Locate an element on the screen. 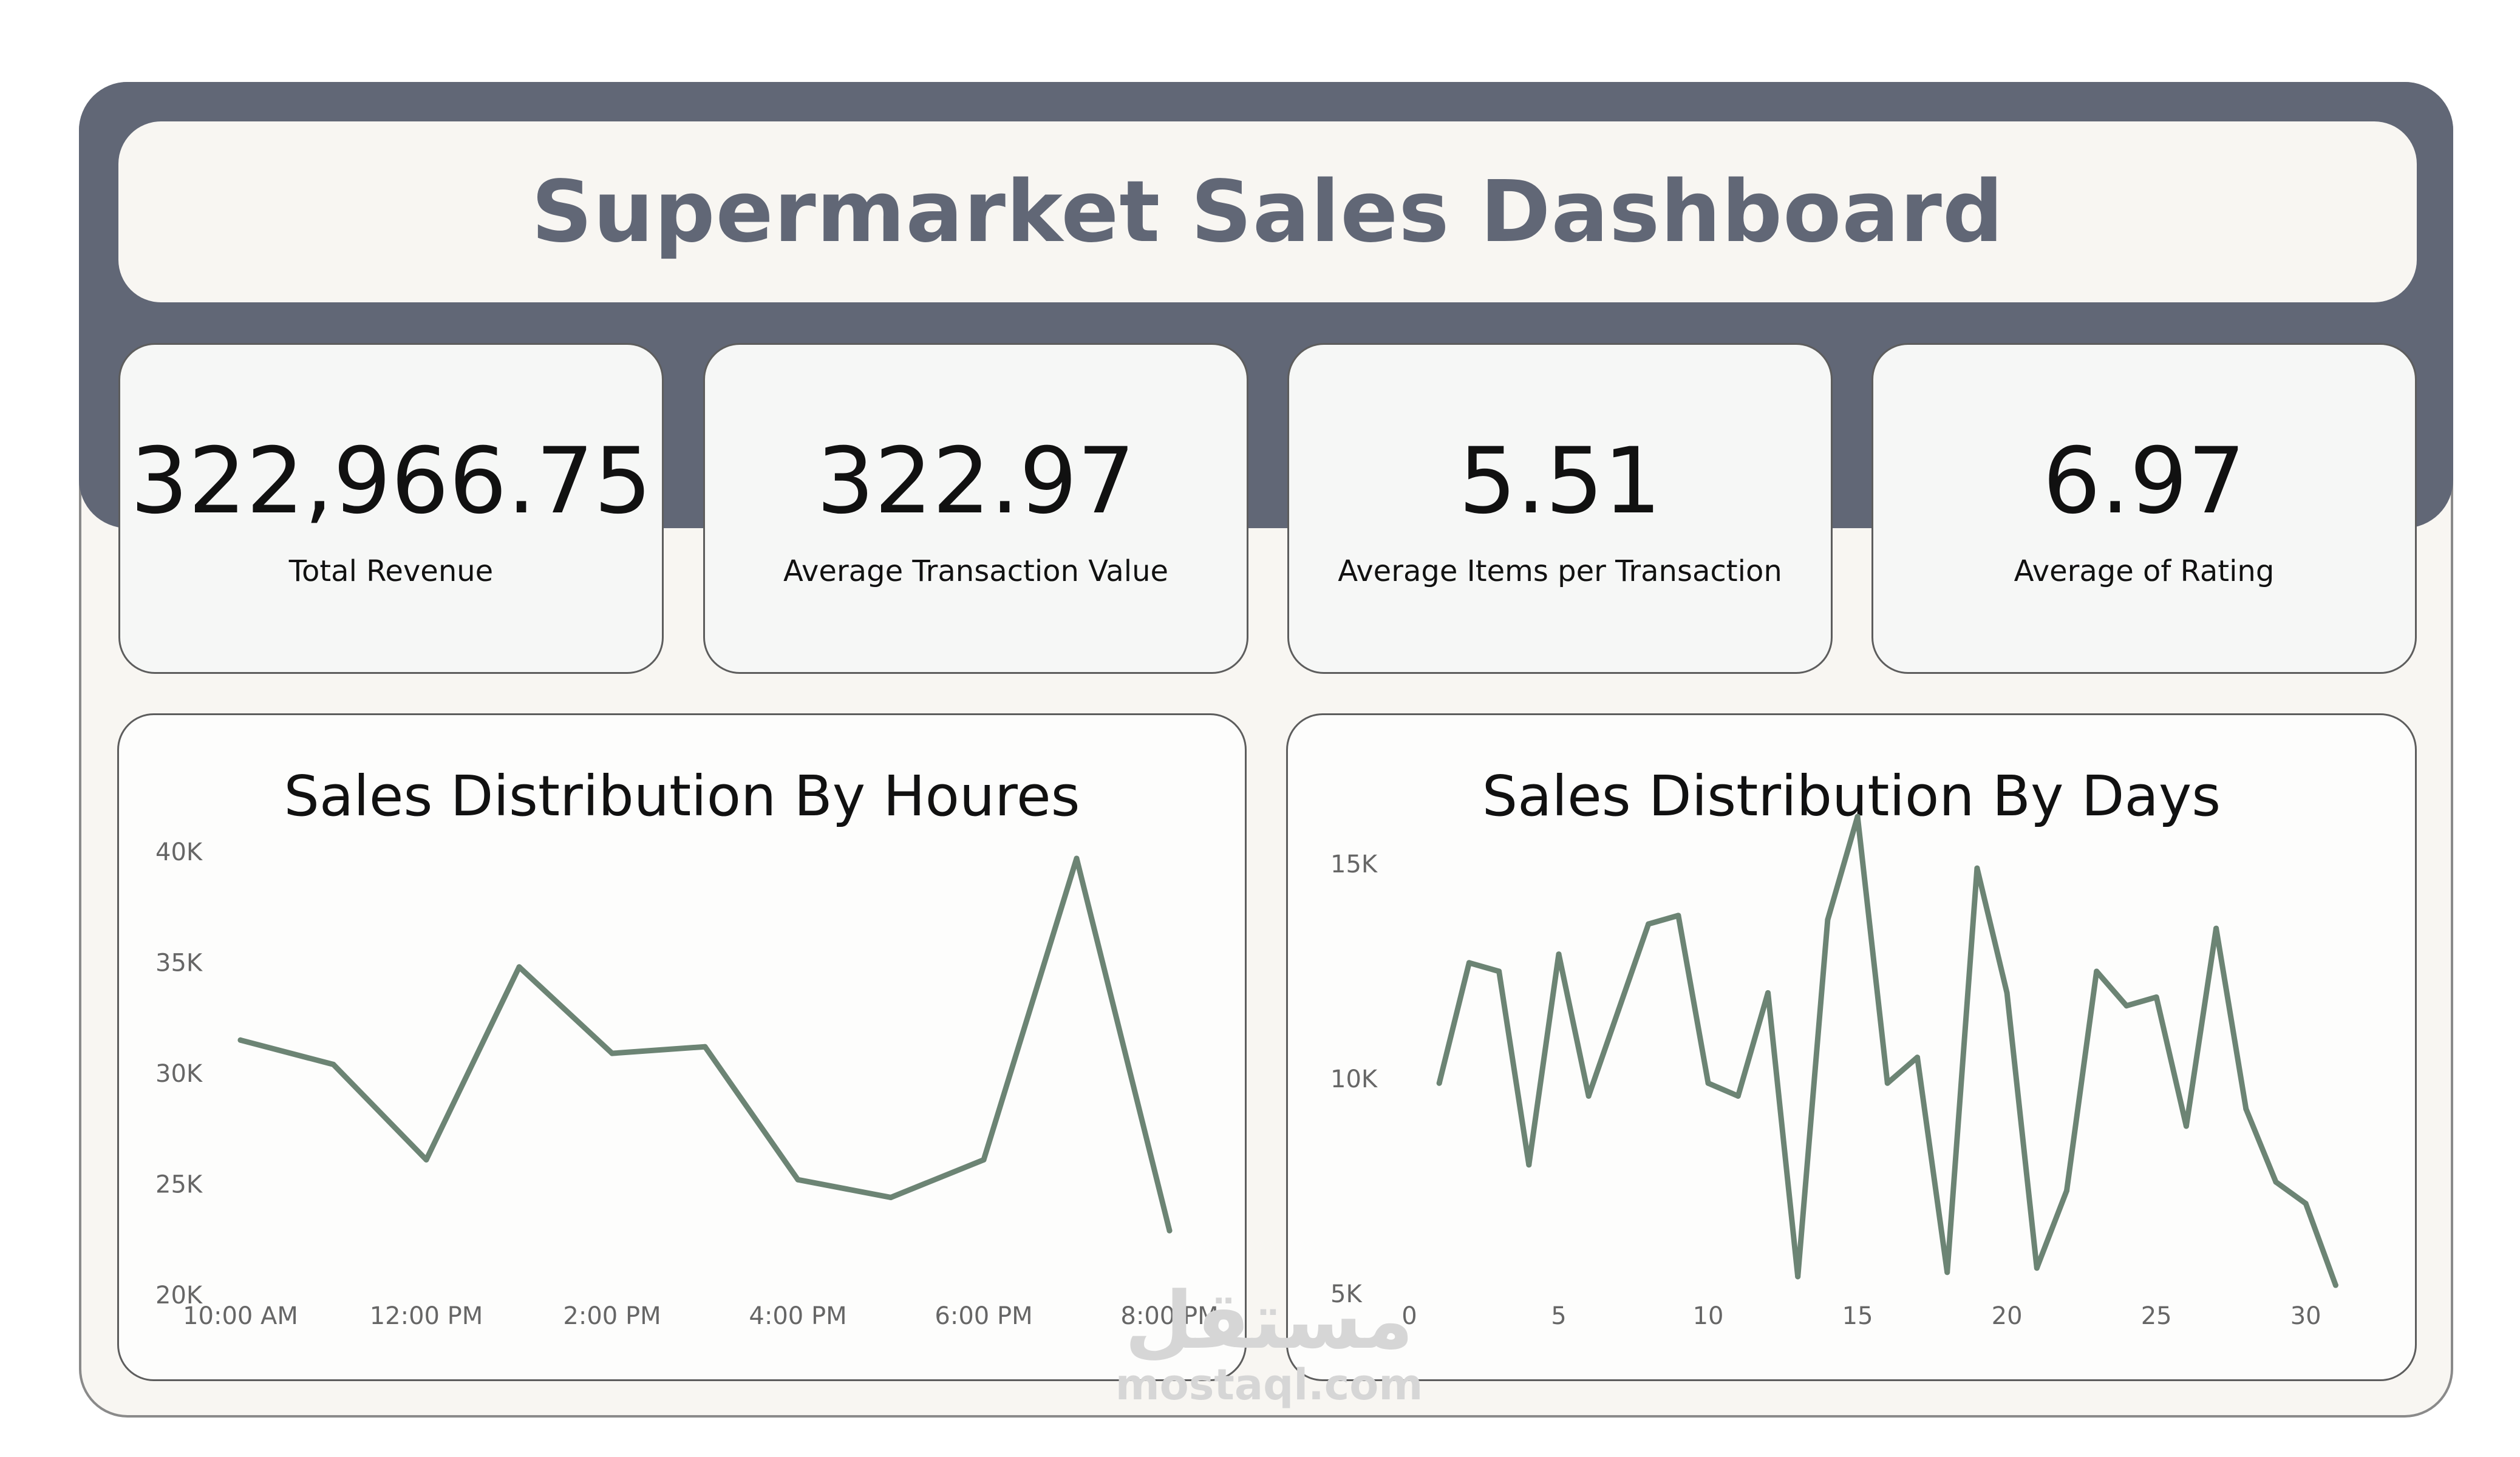  x-tick-label: 0 is located at coordinates (1409, 1316).